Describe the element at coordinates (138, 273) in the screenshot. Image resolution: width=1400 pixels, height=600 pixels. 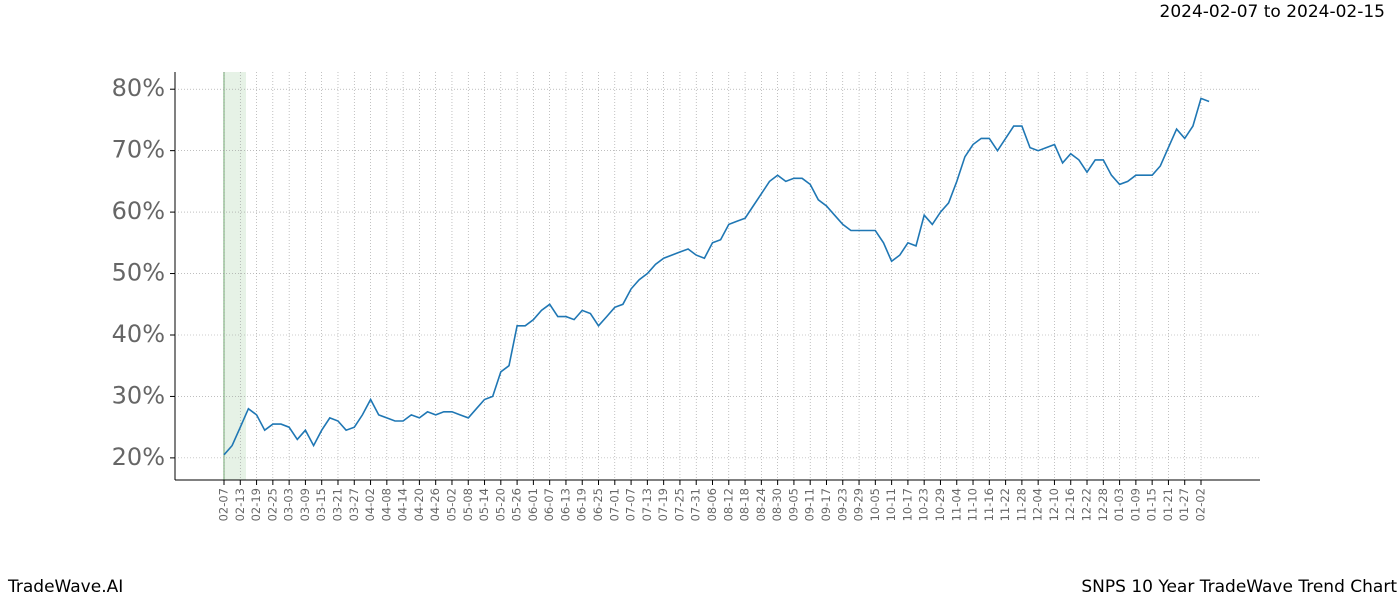
I see `y-tick-label: 50%` at that location.